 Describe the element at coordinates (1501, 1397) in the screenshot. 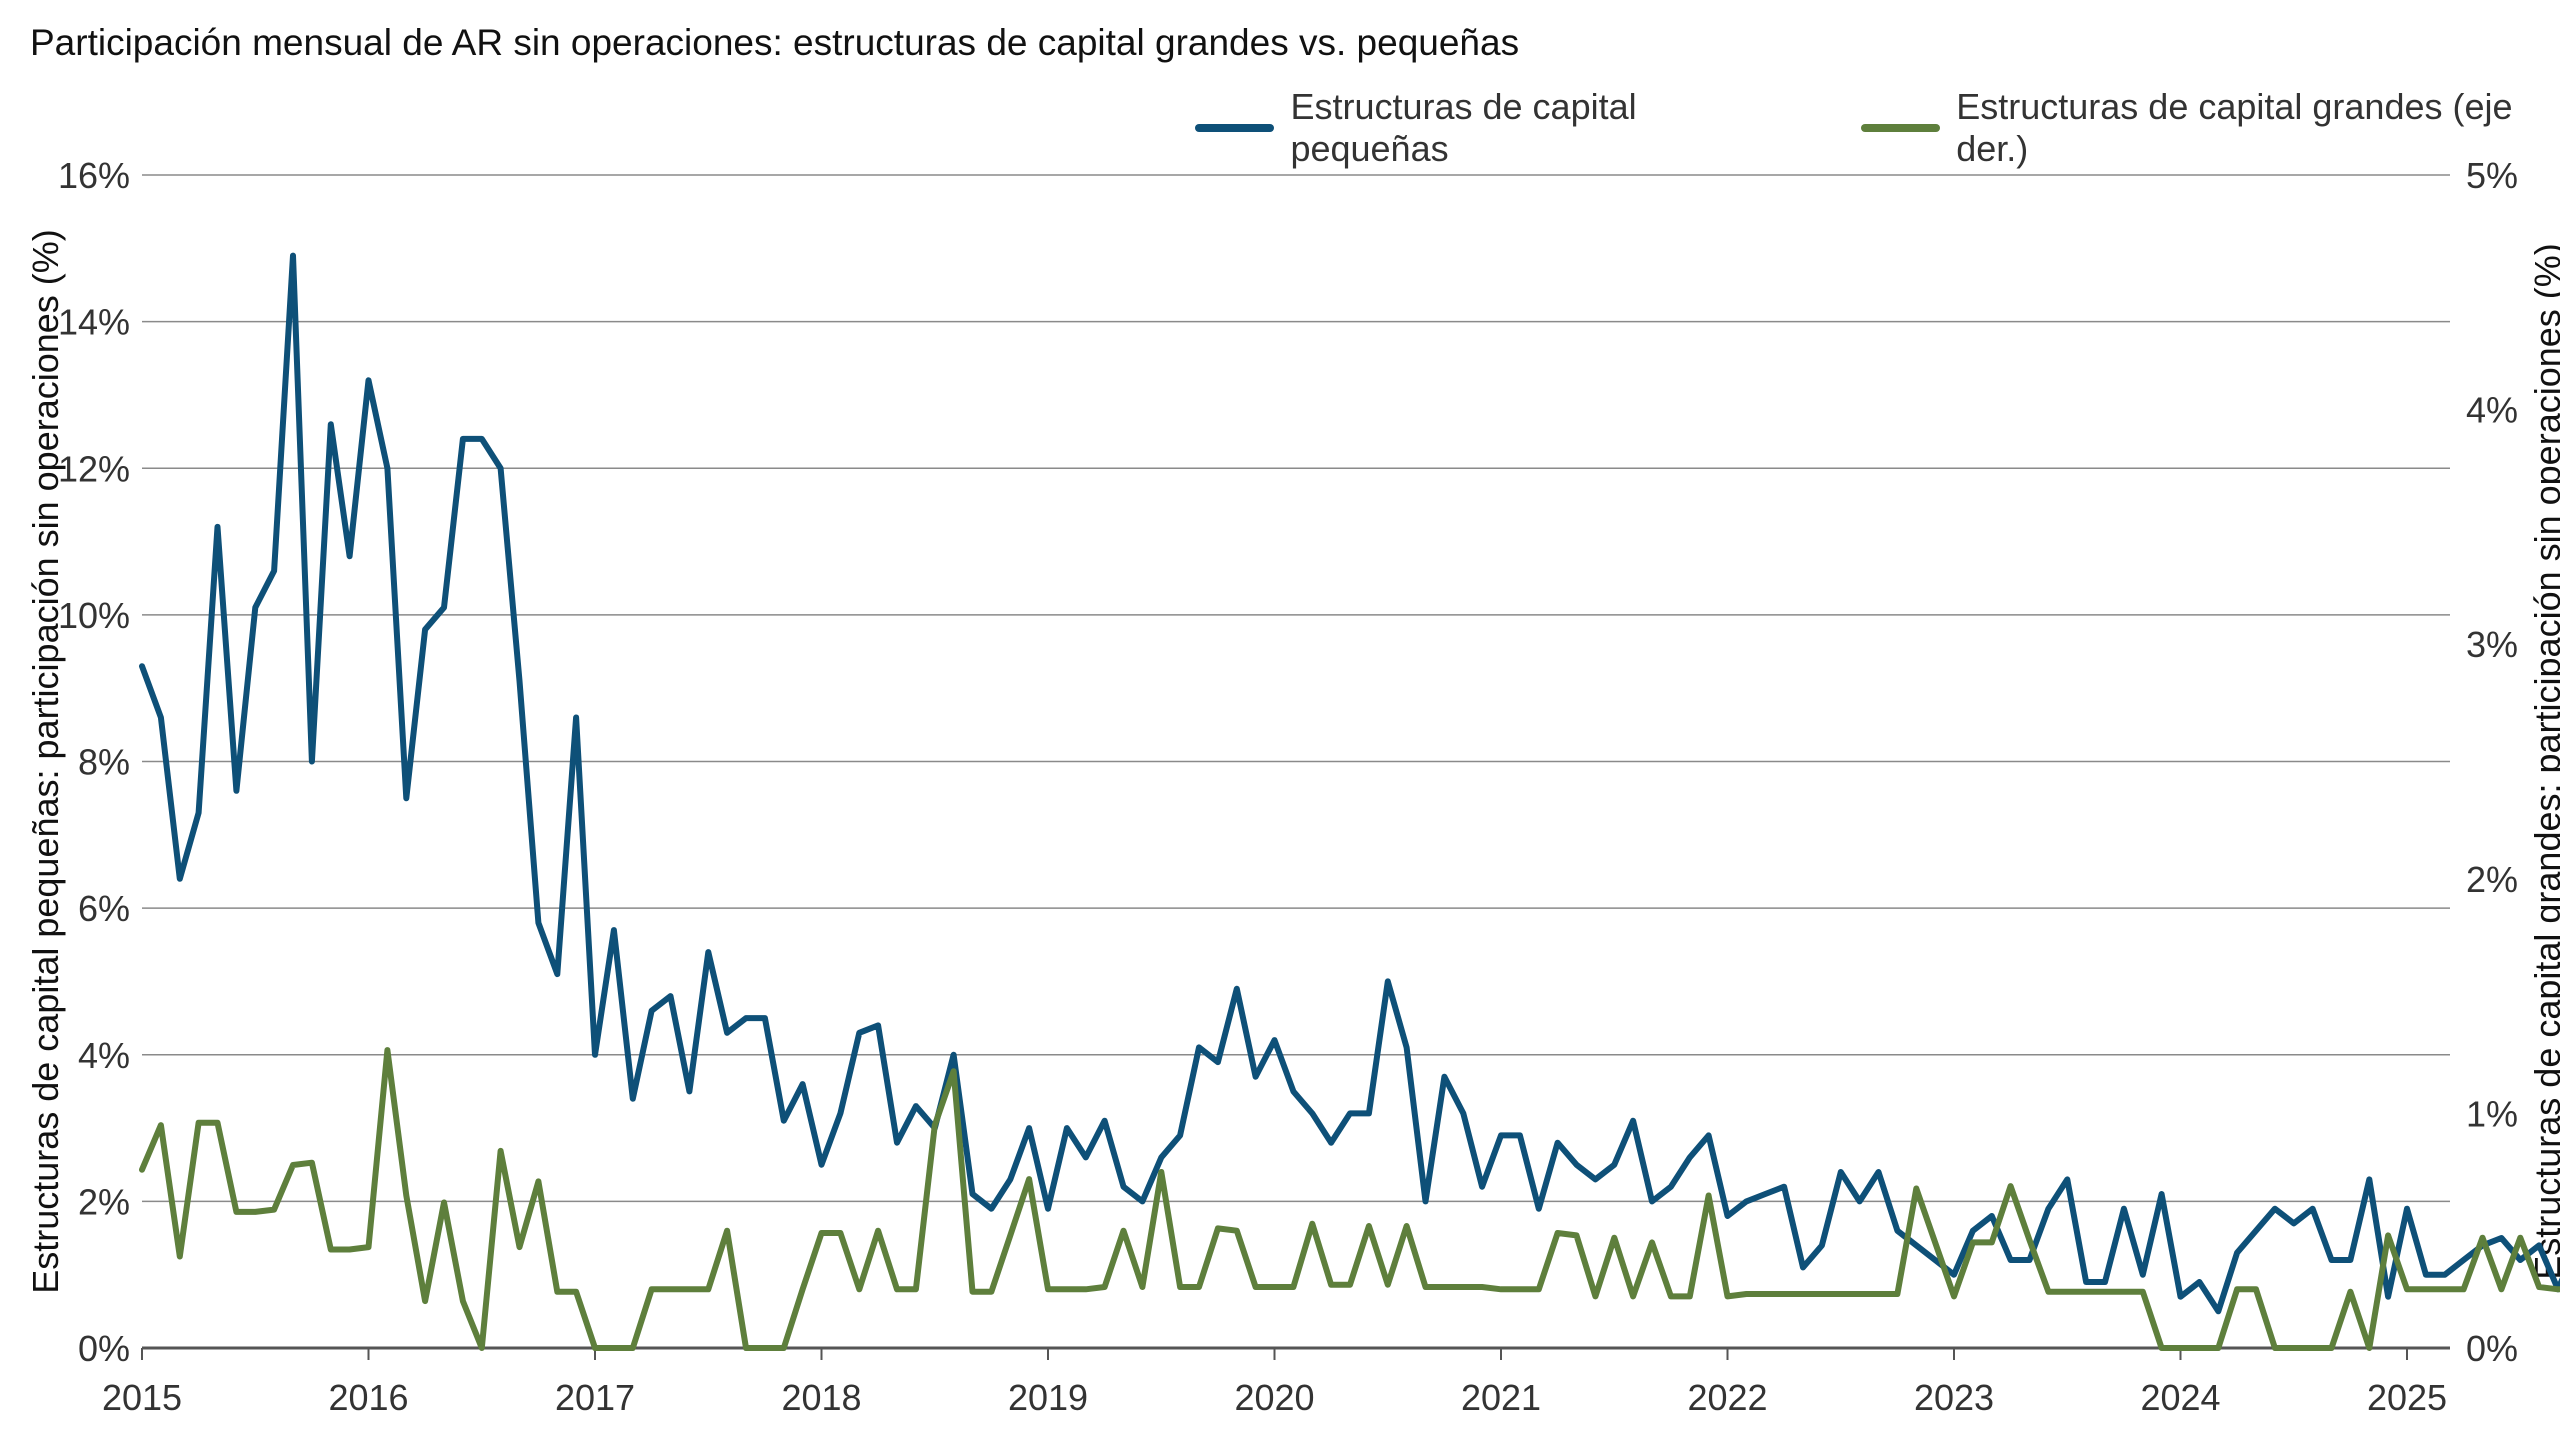

I see `x-tick-label: 2021` at that location.